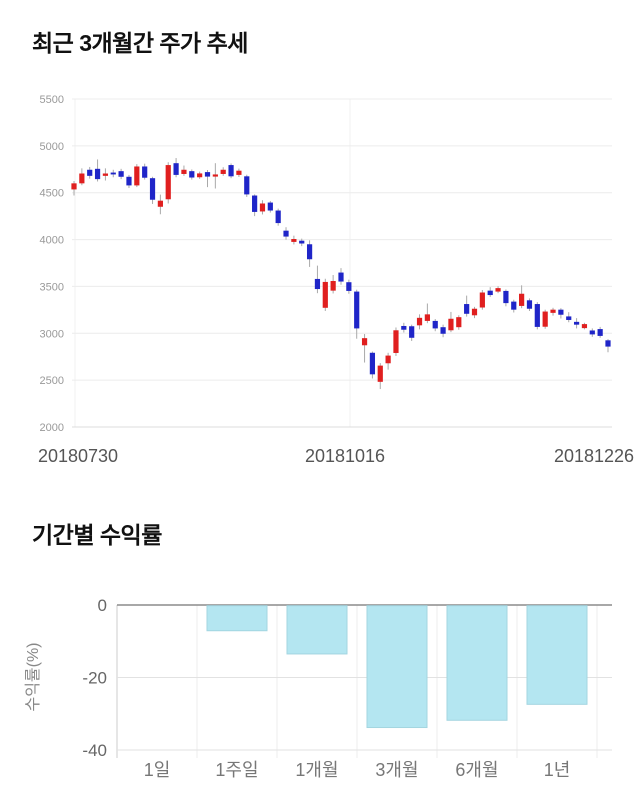  Describe the element at coordinates (52, 334) in the screenshot. I see `y-tick-label: 3000` at that location.